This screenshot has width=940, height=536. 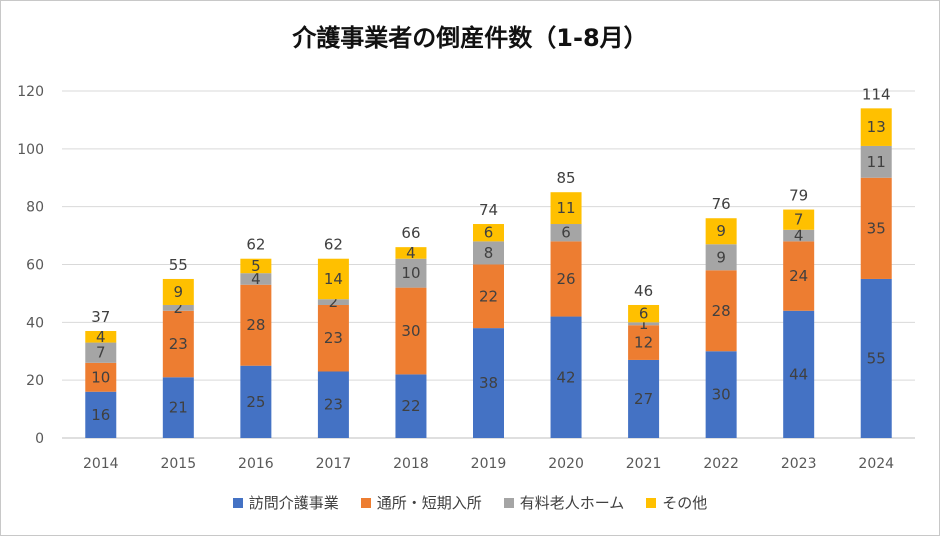 What do you see at coordinates (30, 150) in the screenshot?
I see `y-tick-label: 100` at bounding box center [30, 150].